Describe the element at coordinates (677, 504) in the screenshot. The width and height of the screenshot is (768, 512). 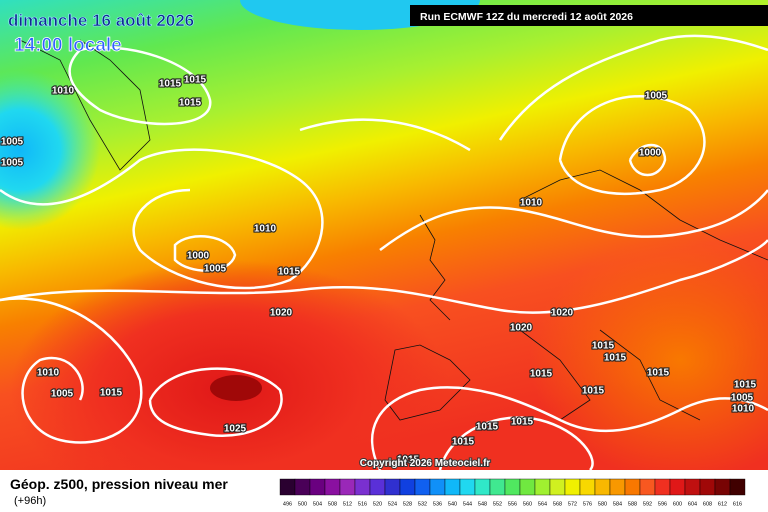
I see `scale-label: 600` at that location.